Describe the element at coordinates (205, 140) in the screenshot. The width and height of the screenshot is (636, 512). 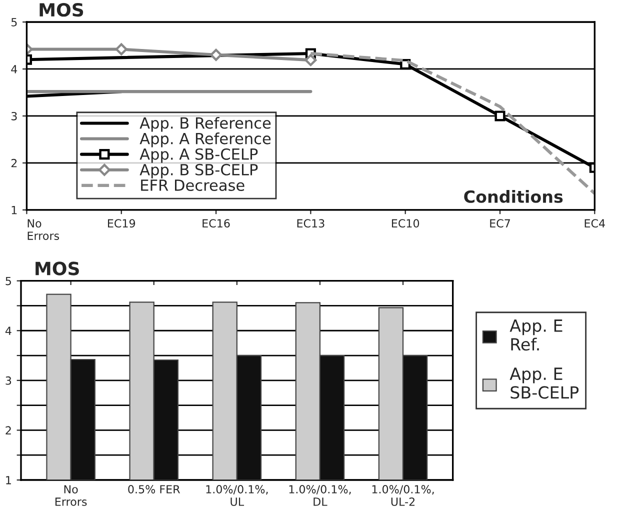
I see `legend-label: App. A Reference` at that location.